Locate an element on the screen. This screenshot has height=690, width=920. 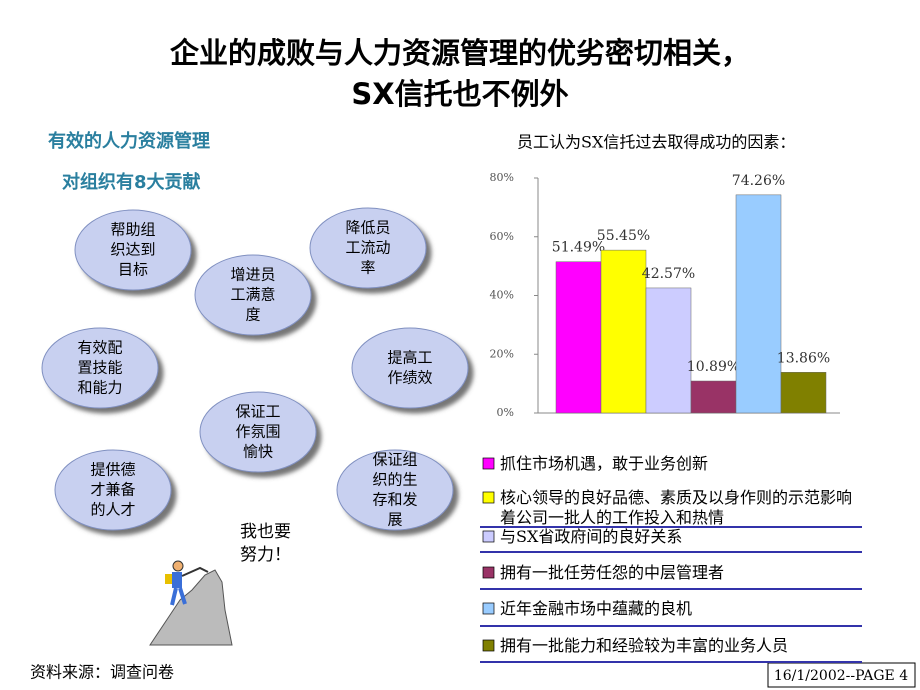
bubble-text: 有效配 is located at coordinates (99, 348).